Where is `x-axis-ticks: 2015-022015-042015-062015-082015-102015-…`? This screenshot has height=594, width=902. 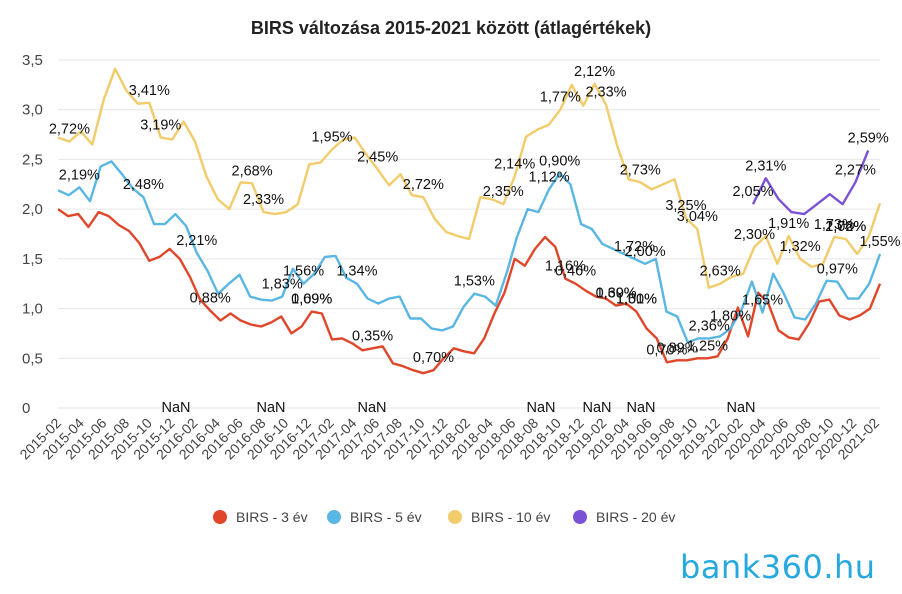 x-axis-ticks: 2015-022015-042015-062015-082015-102015-… is located at coordinates (449, 439).